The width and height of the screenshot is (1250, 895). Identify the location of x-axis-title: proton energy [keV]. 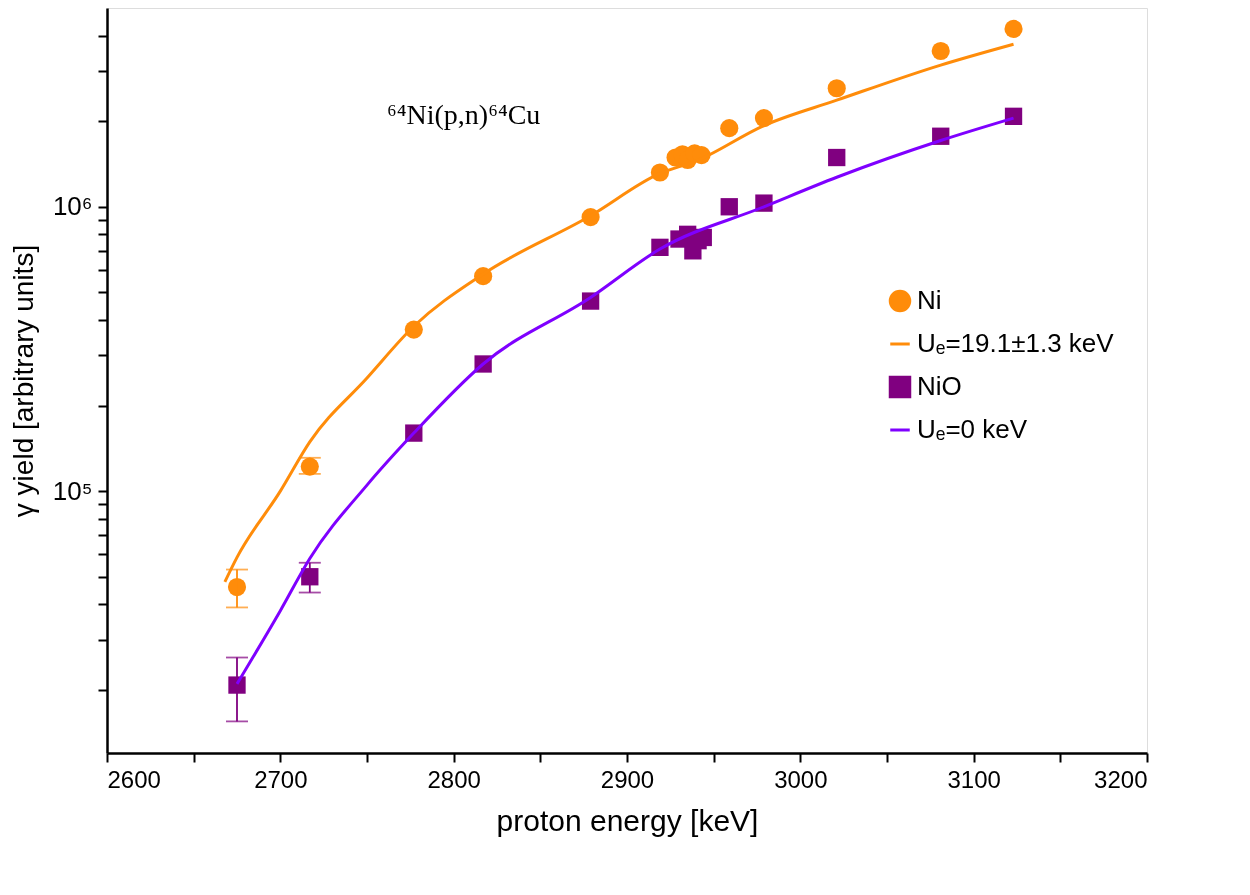
(627, 820).